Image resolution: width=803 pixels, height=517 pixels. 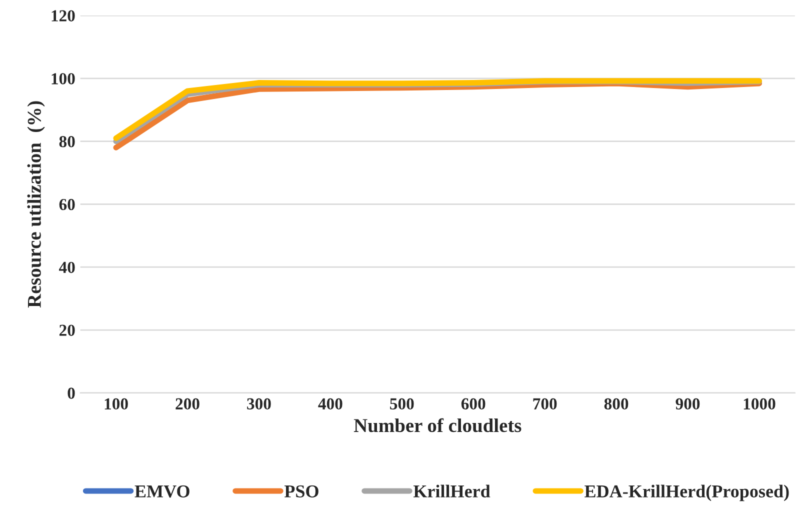 What do you see at coordinates (188, 404) in the screenshot?
I see `x-tick-label: 200` at bounding box center [188, 404].